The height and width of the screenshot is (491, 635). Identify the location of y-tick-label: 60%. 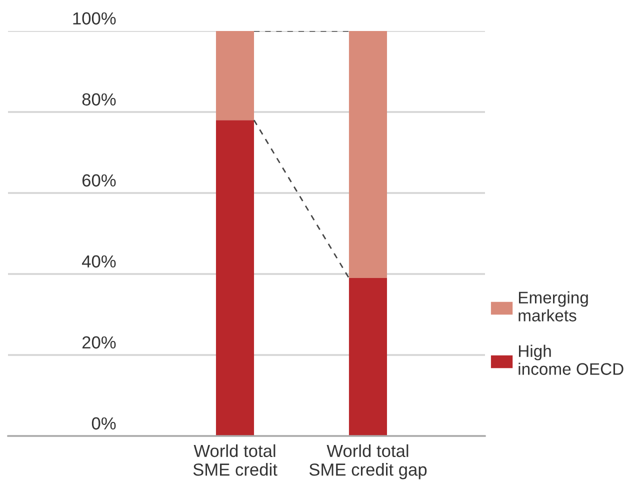
(99, 180).